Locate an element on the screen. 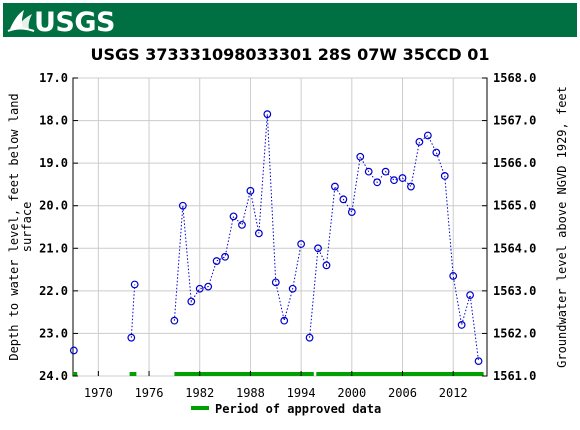 The image size is (580, 430). y-axis-right-label: Groundwater level above NGVD 1929, feet is located at coordinates (562, 227).